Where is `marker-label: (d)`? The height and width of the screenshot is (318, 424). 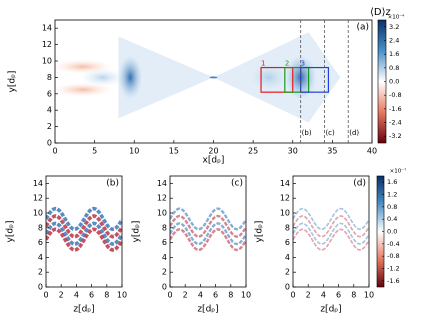
marker-label: (d) is located at coordinates (354, 133).